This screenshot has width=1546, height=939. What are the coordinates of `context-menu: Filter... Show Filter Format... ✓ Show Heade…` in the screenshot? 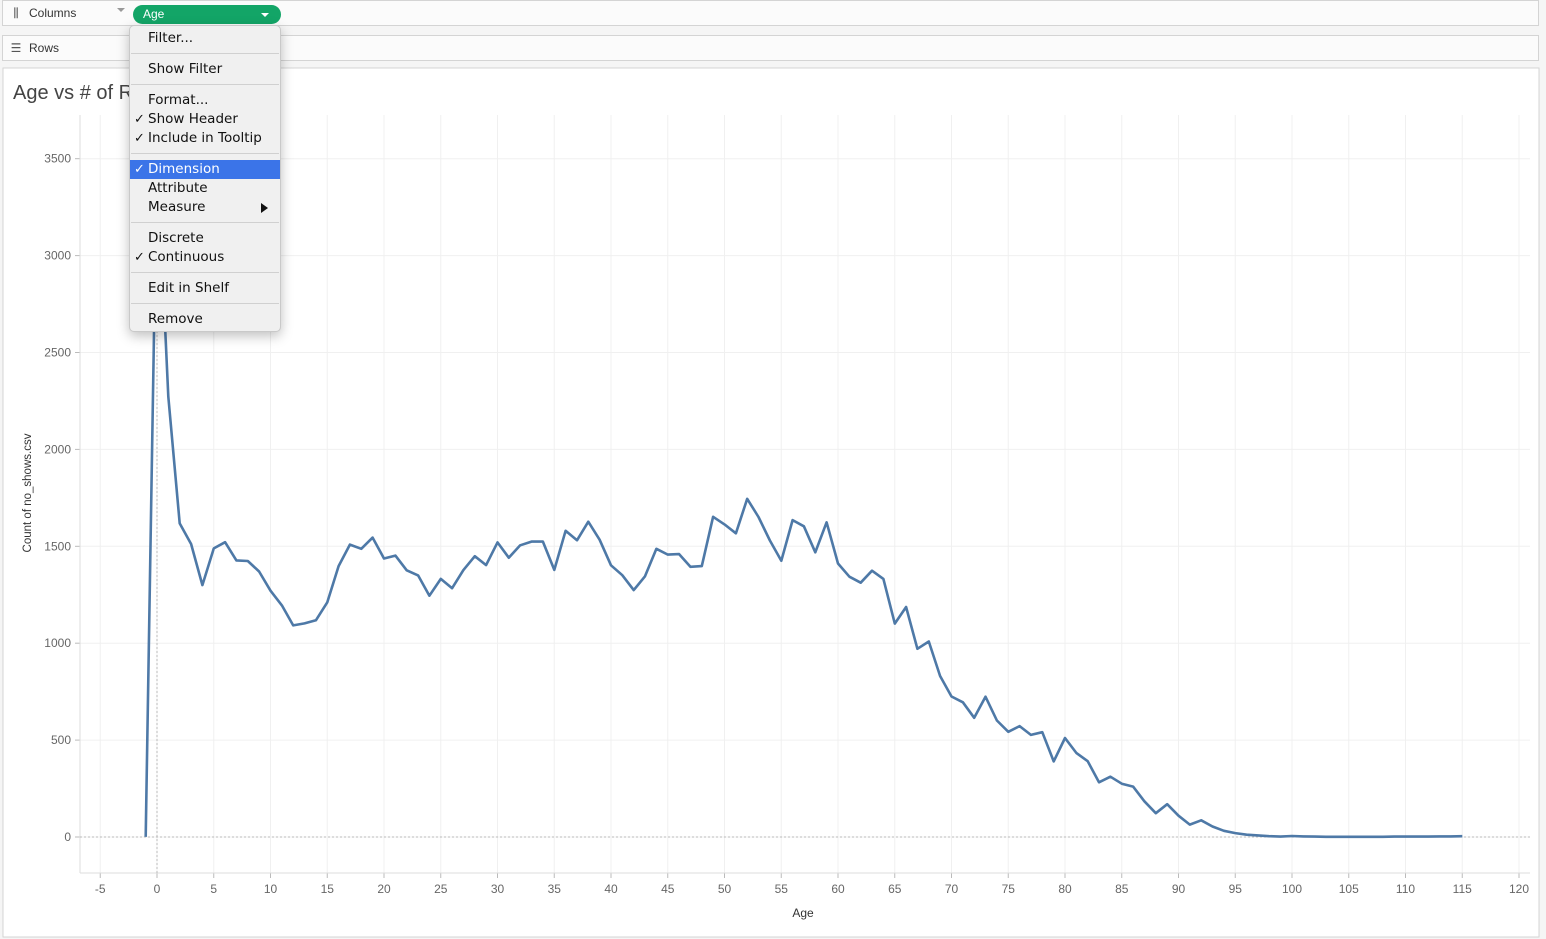 It's located at (205, 178).